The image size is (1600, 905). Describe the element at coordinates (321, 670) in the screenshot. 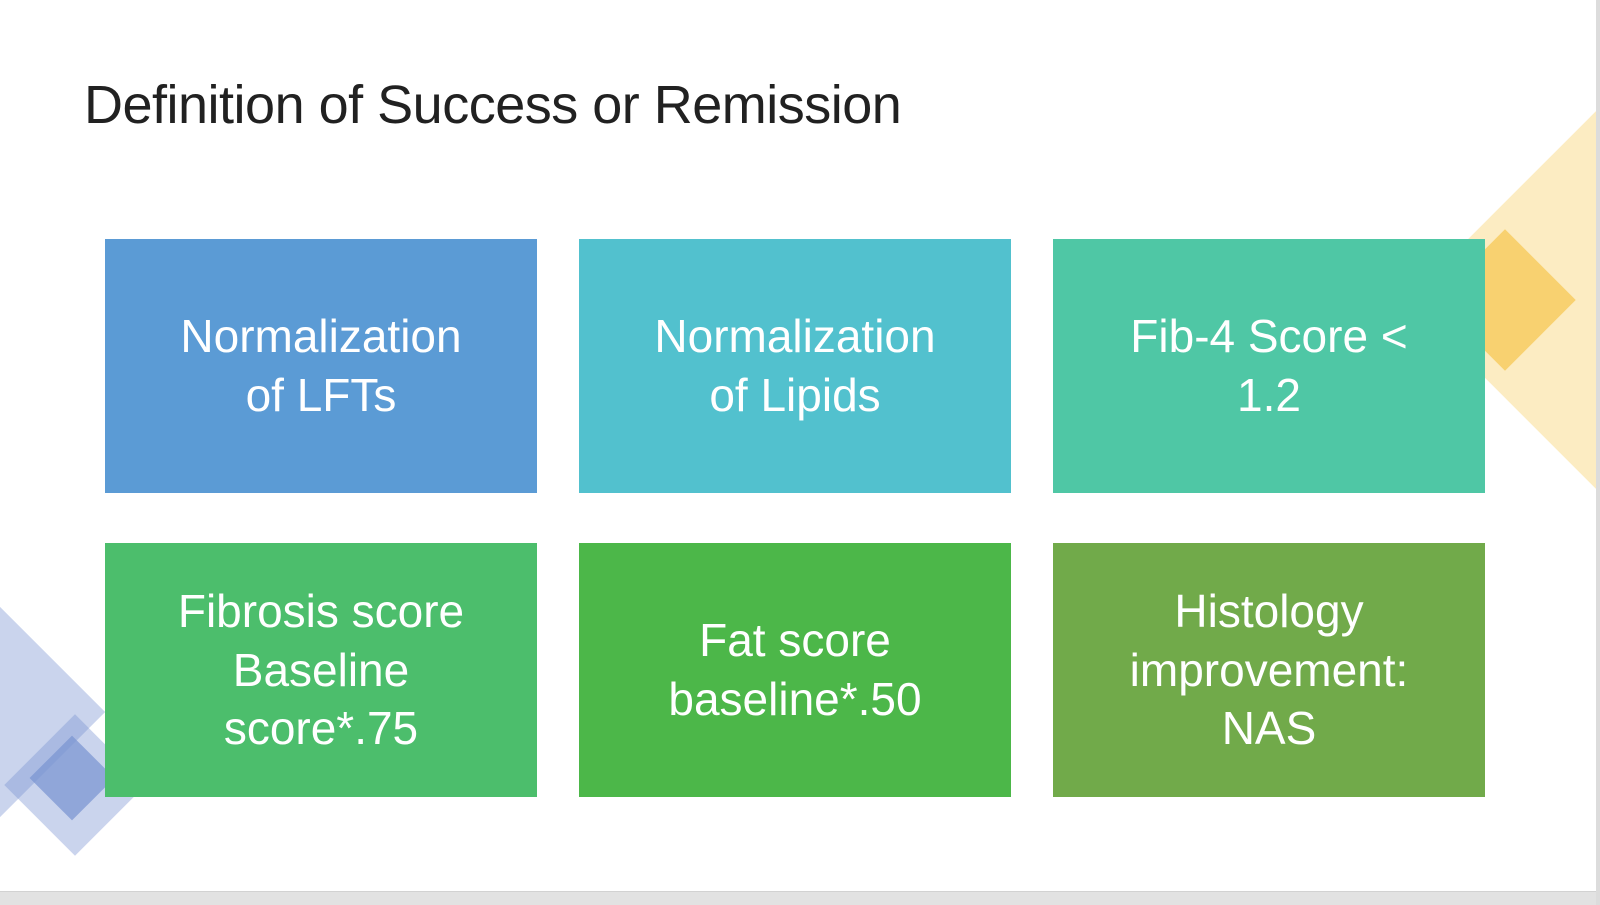

I see `box-fibrosis-score: Fibrosis score Baseline score*.75` at that location.